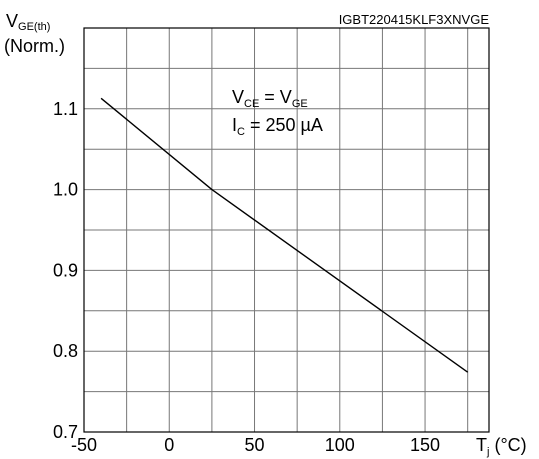  Describe the element at coordinates (487, 452) in the screenshot. I see `x-axis-label-sub: j` at that location.